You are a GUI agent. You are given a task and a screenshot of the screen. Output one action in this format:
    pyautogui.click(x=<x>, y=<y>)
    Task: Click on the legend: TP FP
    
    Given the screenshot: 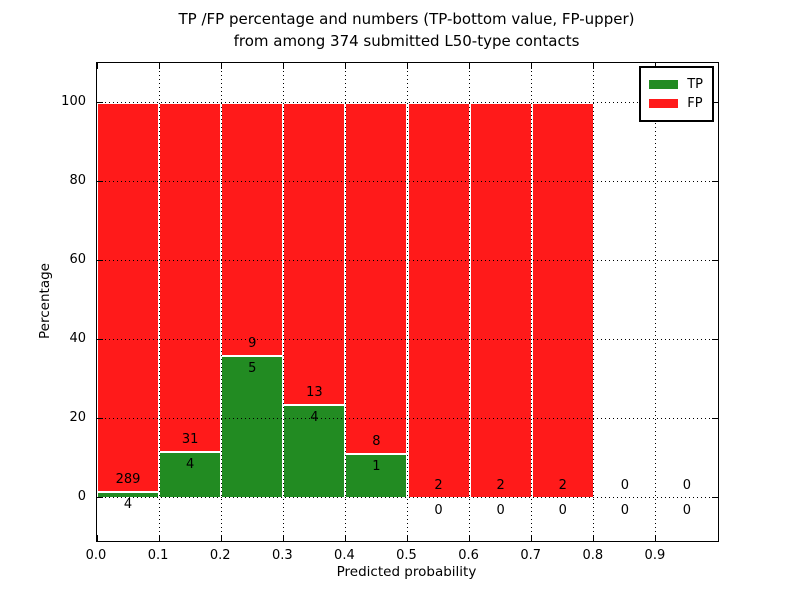 What is the action you would take?
    pyautogui.click(x=676, y=94)
    